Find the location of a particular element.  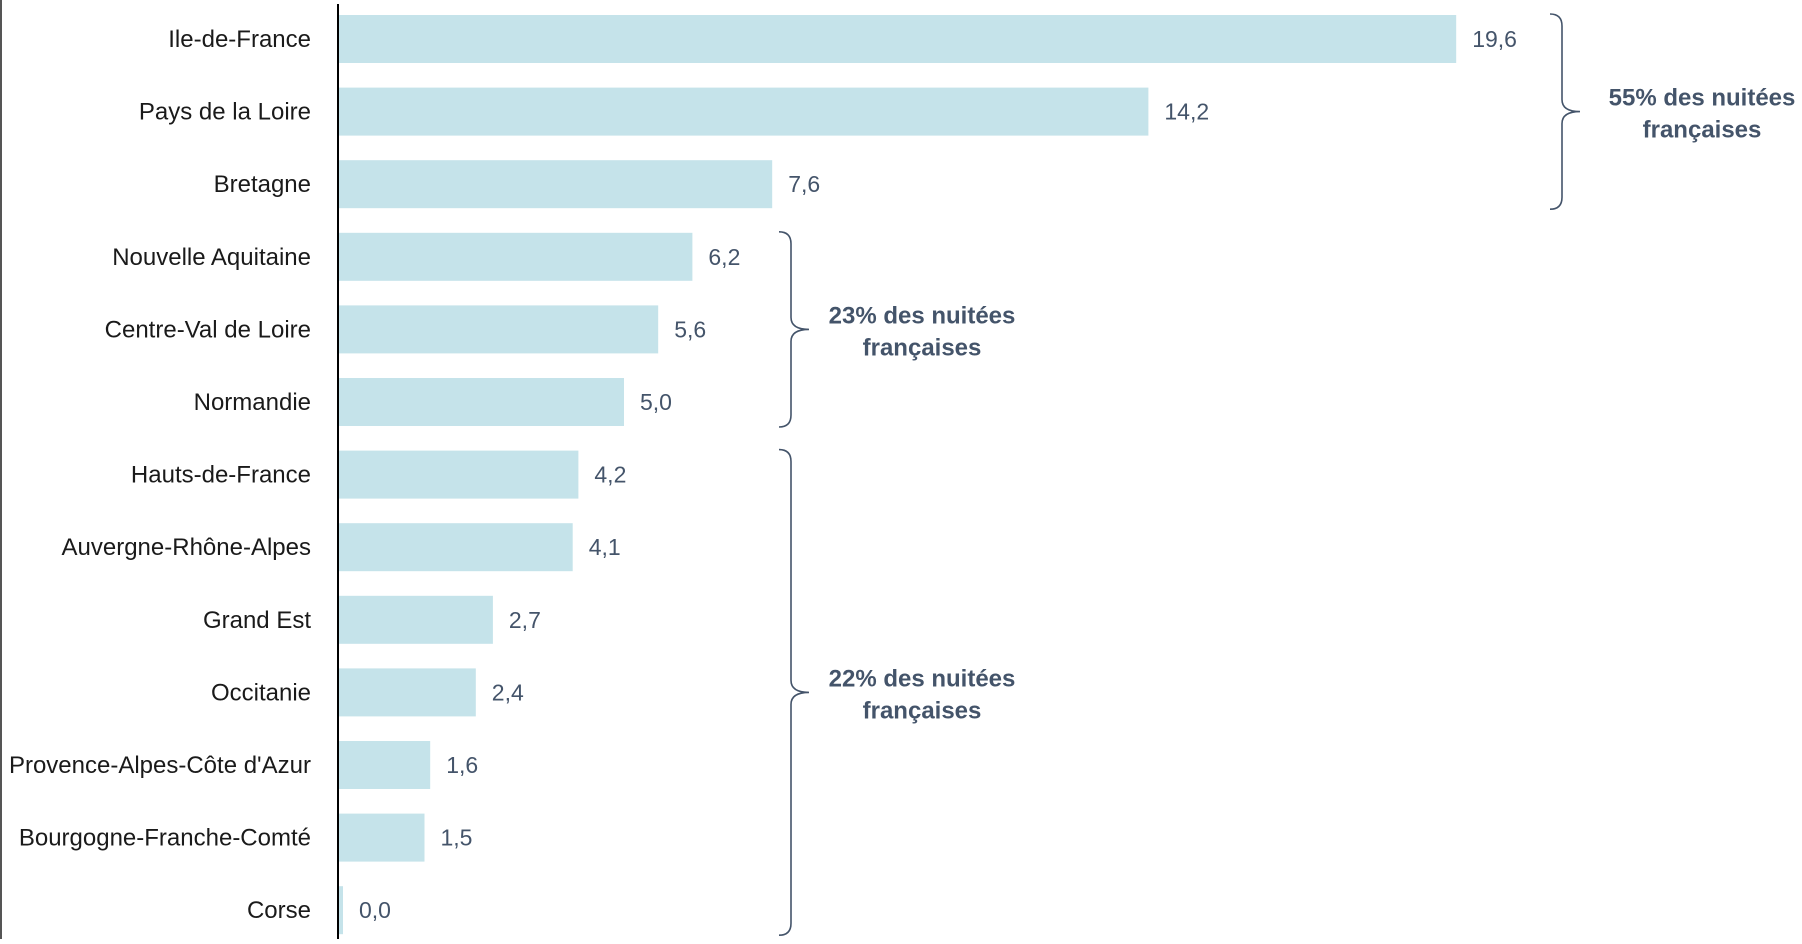

category-label: Auvergne-Rhône-Alpes is located at coordinates (186, 547).